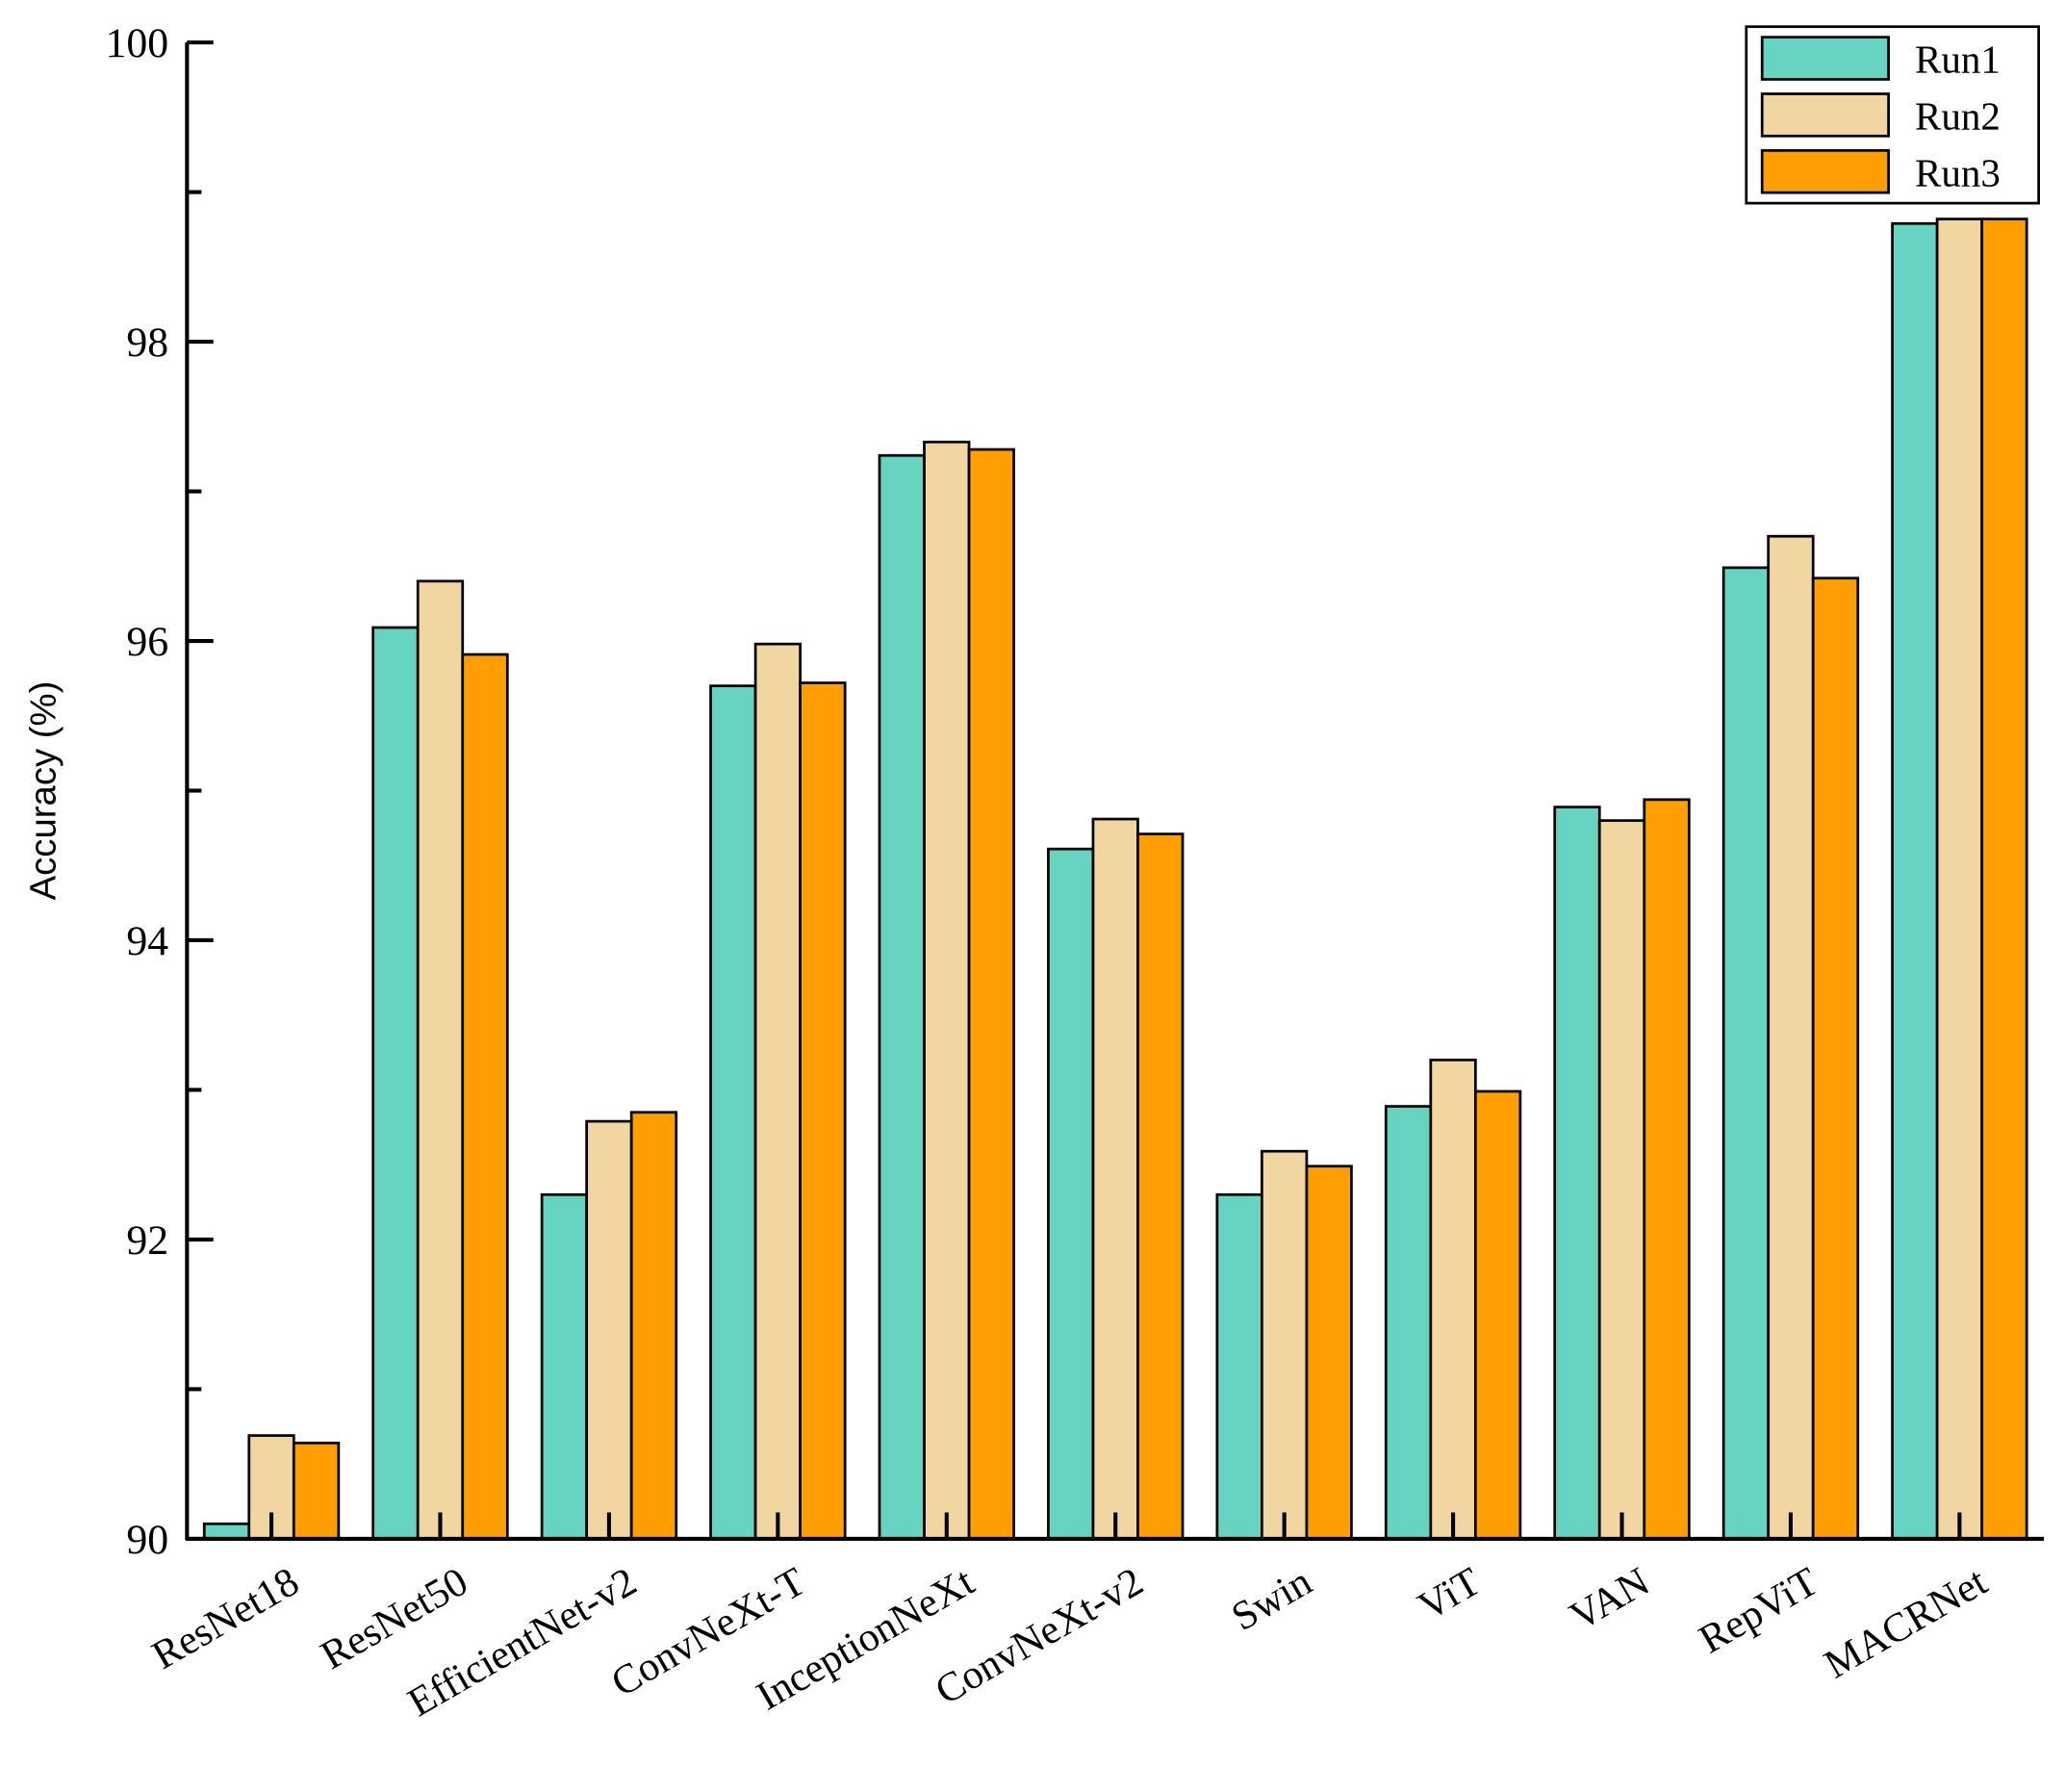 The width and height of the screenshot is (2065, 1792). What do you see at coordinates (1610, 1599) in the screenshot?
I see `x-tick-label: VAN` at bounding box center [1610, 1599].